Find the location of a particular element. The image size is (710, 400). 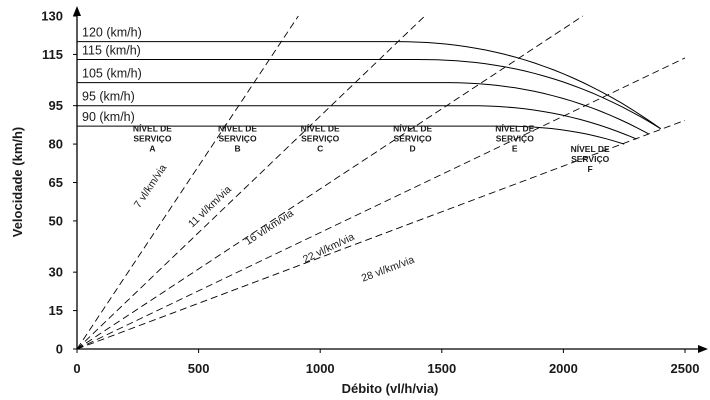

y-tick-label: 30 is located at coordinates (56, 272).